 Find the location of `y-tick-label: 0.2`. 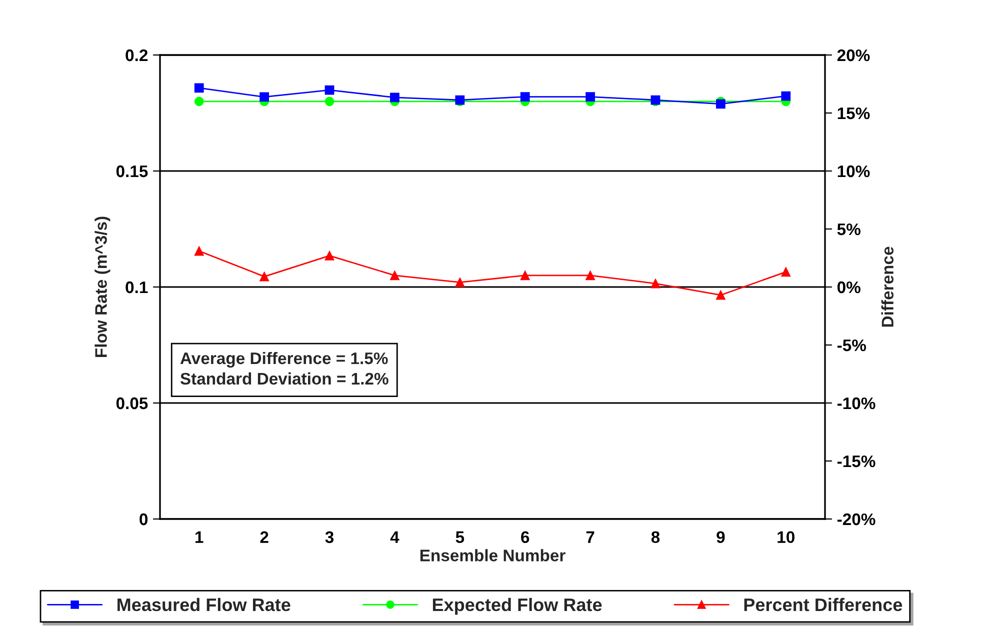

y-tick-label: 0.2 is located at coordinates (137, 55).